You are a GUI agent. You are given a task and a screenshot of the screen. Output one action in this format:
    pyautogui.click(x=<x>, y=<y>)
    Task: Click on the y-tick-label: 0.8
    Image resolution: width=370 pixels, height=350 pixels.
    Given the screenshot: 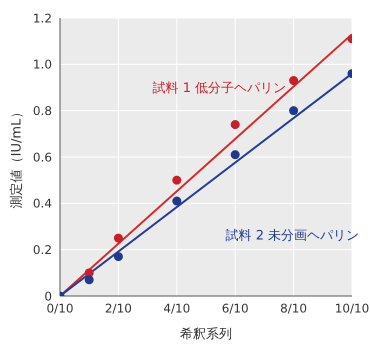 What is the action you would take?
    pyautogui.click(x=42, y=111)
    